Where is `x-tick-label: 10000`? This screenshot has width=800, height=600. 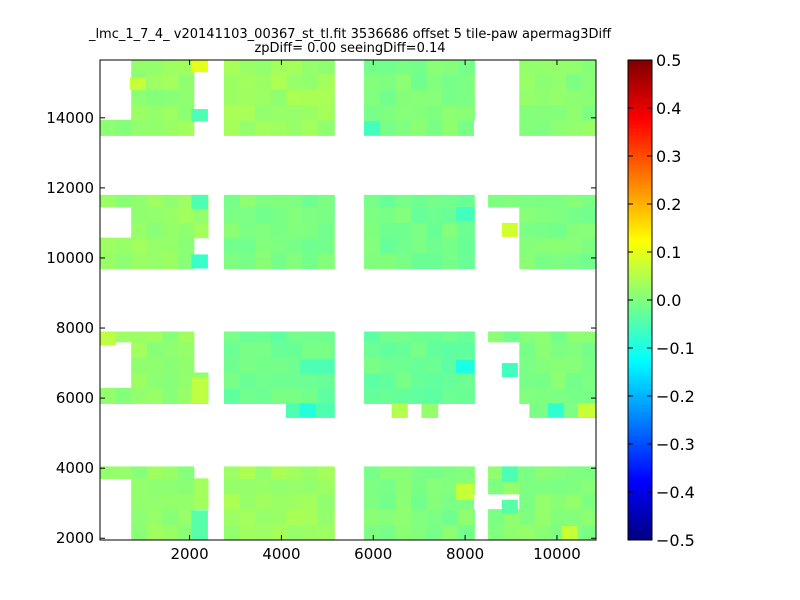
x-tick-label: 10000 is located at coordinates (557, 554).